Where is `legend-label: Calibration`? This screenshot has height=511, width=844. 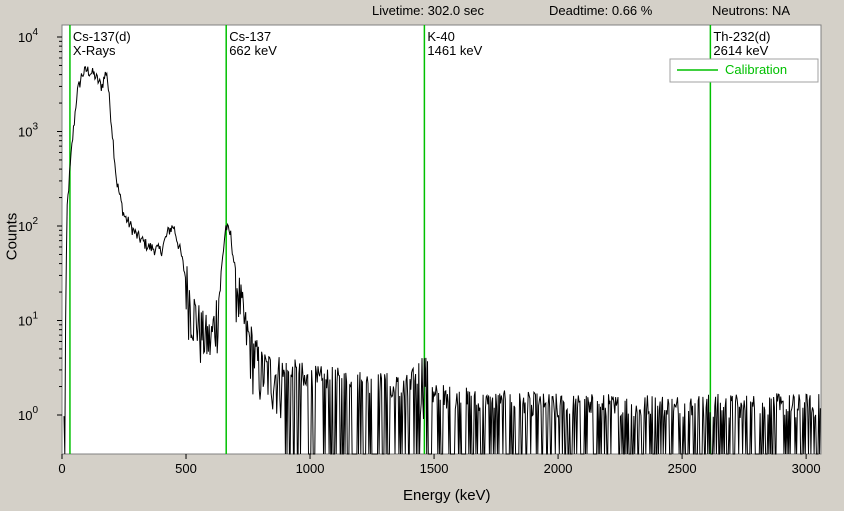 legend-label: Calibration is located at coordinates (756, 69).